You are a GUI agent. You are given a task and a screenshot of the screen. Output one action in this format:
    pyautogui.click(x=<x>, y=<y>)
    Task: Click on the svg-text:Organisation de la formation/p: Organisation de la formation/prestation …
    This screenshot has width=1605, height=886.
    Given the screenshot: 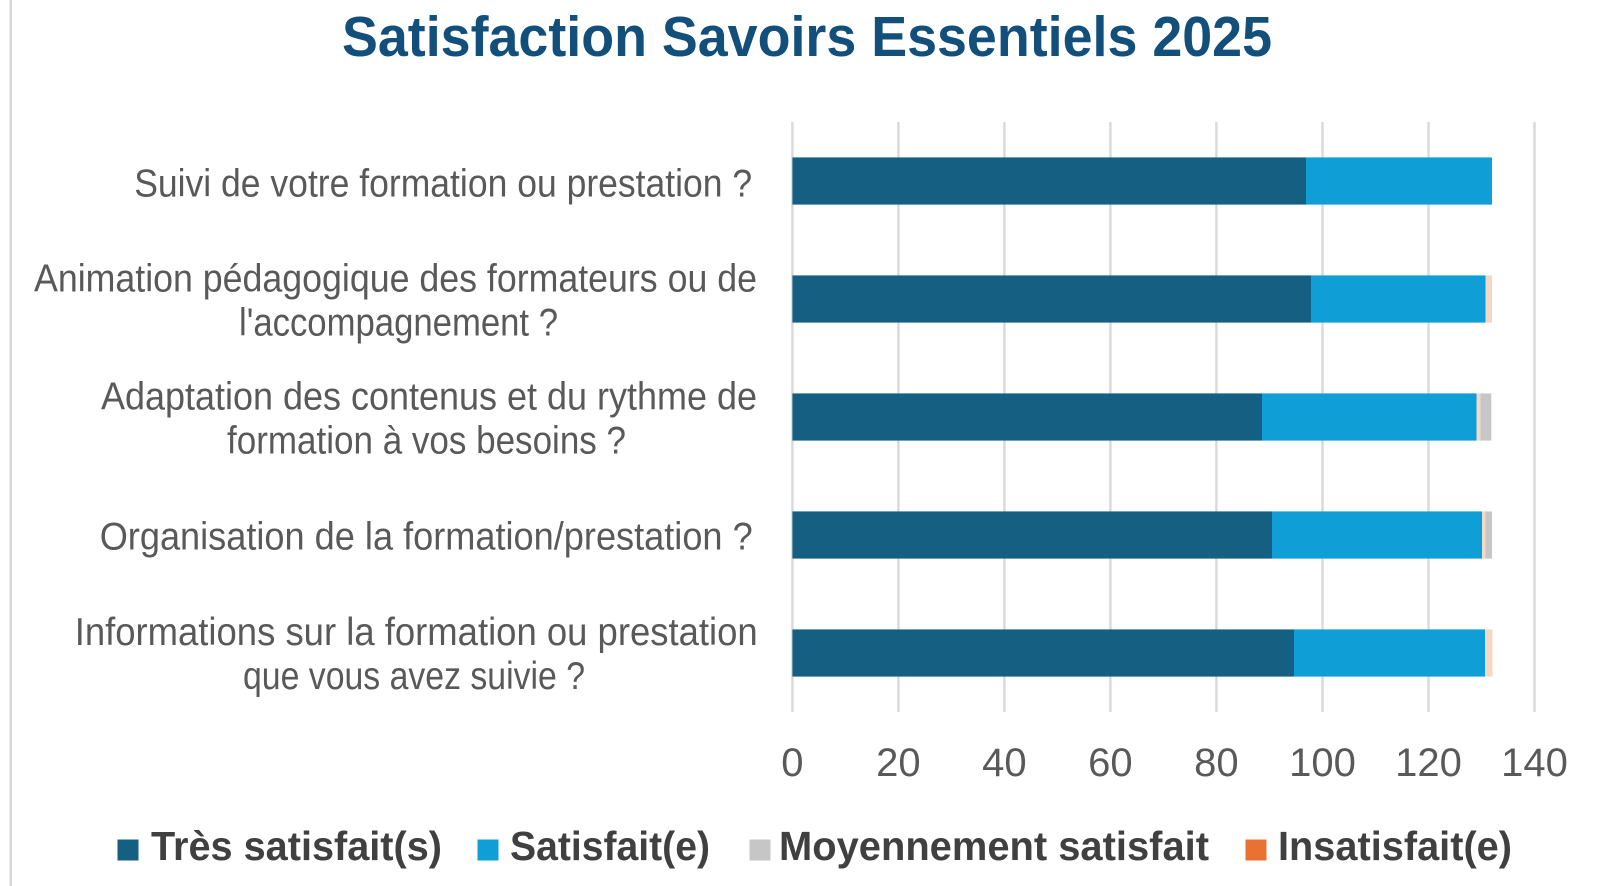 What is the action you would take?
    pyautogui.click(x=426, y=537)
    